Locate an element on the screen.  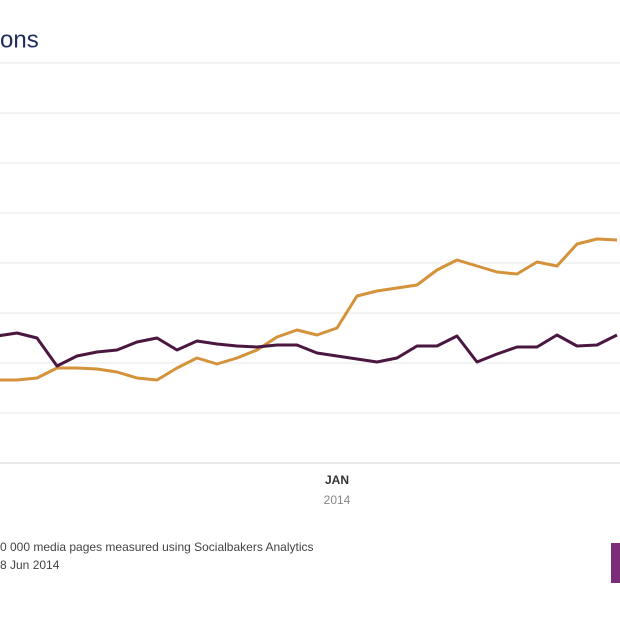
x-year-label: 2014 is located at coordinates (337, 500).